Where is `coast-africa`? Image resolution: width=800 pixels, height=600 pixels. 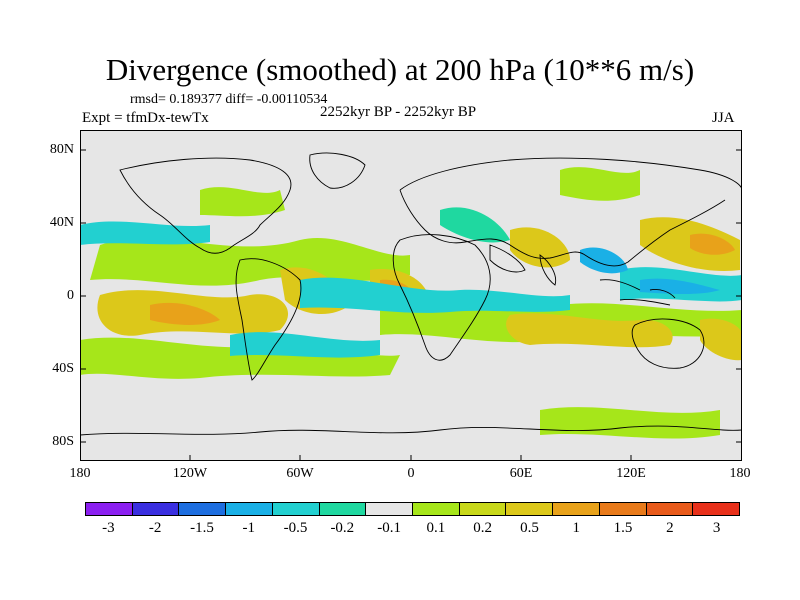
coast-africa is located at coordinates (441, 297).